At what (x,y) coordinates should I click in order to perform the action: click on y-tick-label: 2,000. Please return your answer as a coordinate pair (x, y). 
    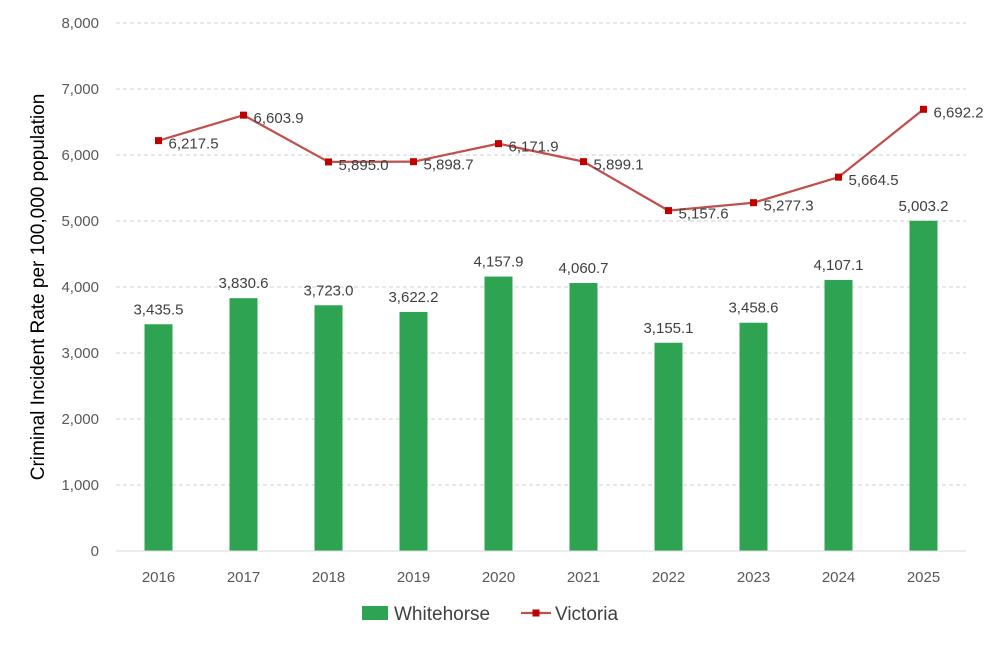
    Looking at the image, I should click on (80, 419).